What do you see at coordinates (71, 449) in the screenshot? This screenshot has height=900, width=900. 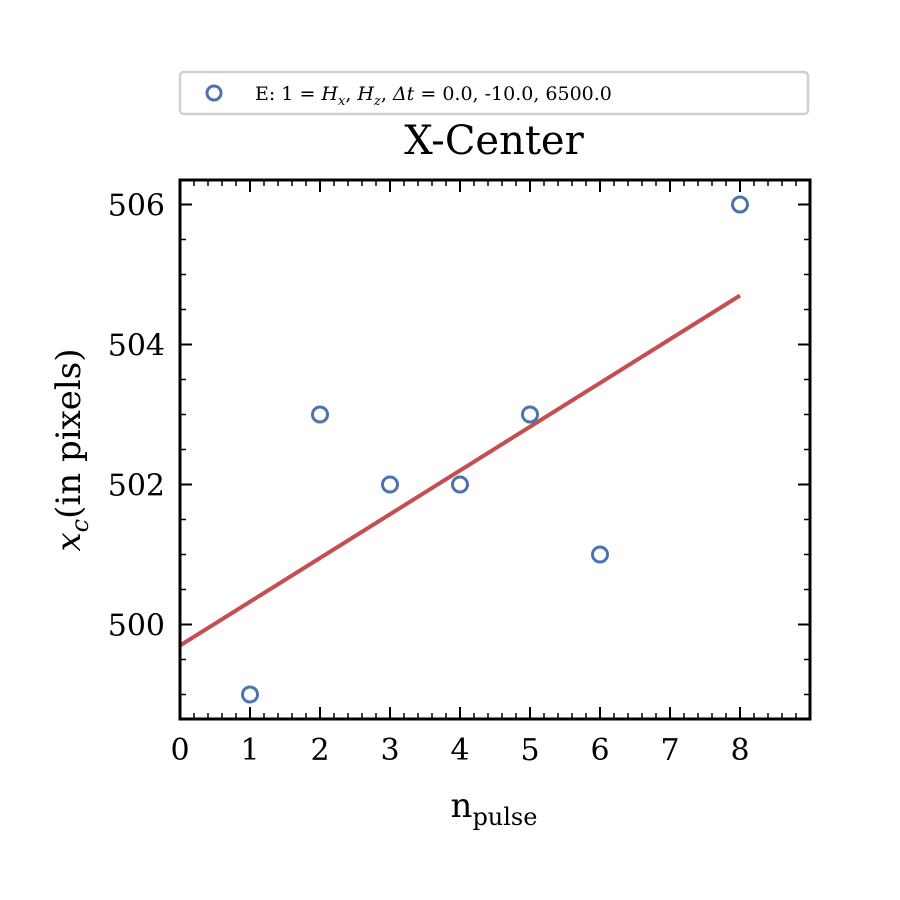 I see `y-axis-label: xc(in pixels)` at bounding box center [71, 449].